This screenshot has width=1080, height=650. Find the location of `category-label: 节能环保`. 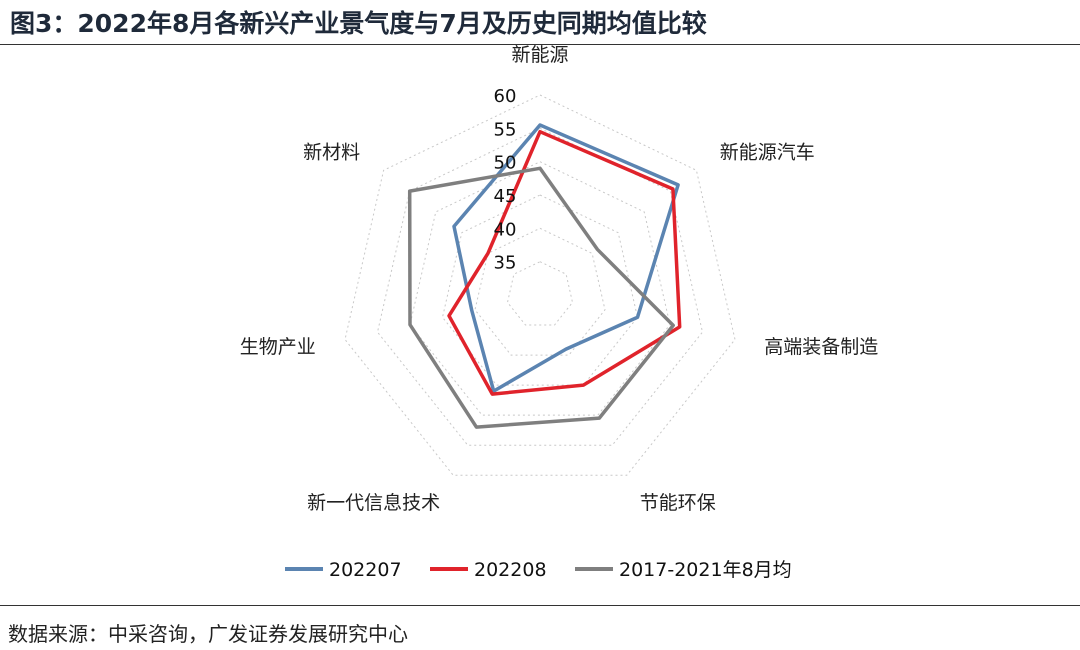

category-label: 节能环保 is located at coordinates (678, 503).